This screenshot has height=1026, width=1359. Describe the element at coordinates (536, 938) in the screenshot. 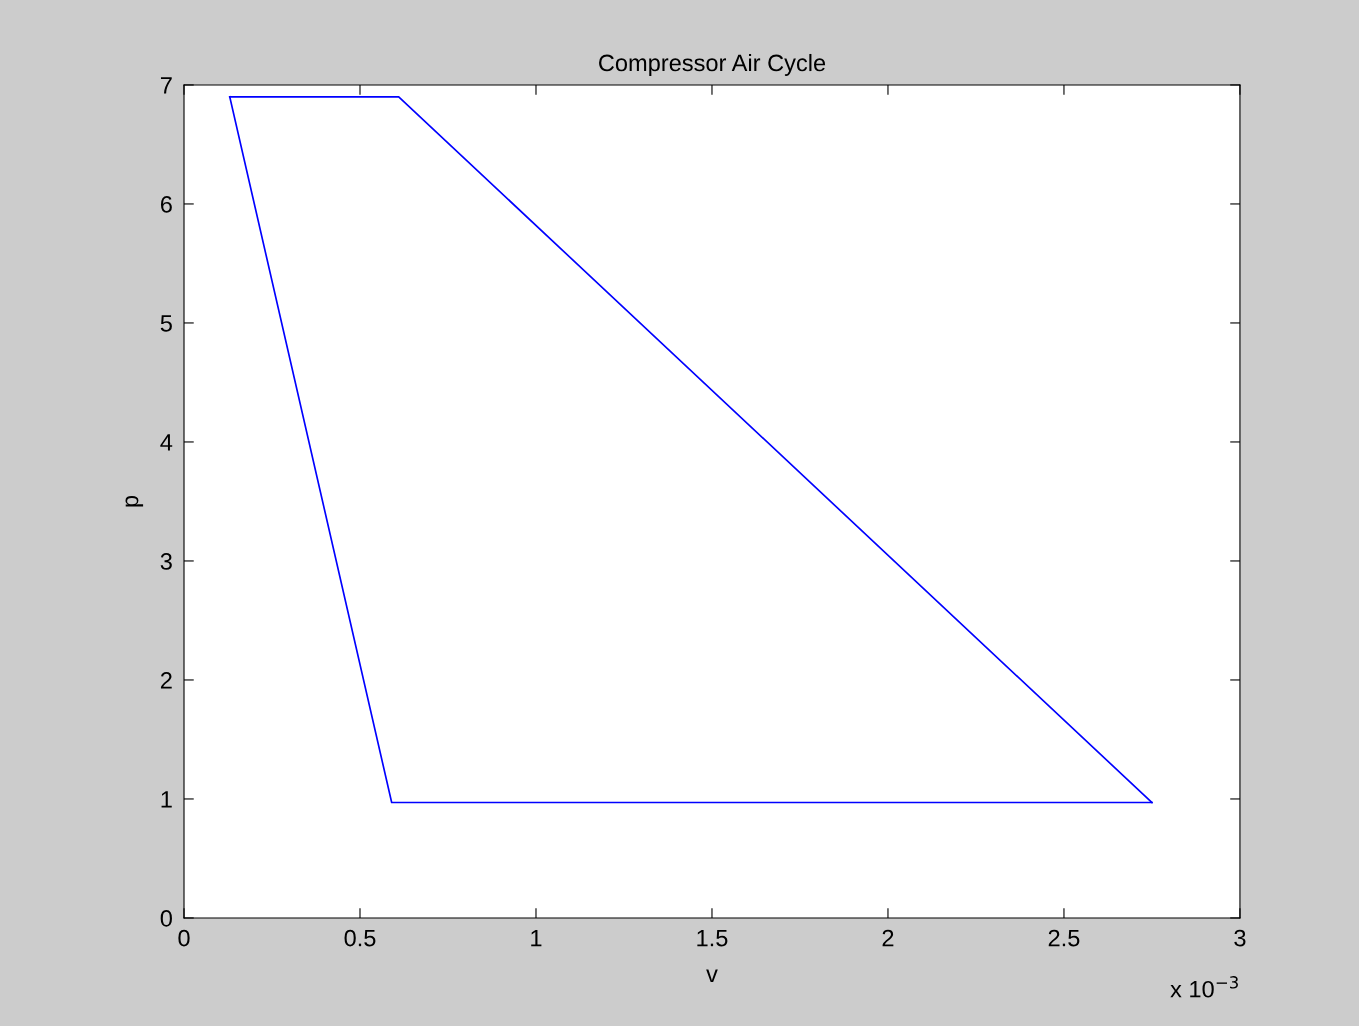

I see `x-tick-label: 1` at that location.